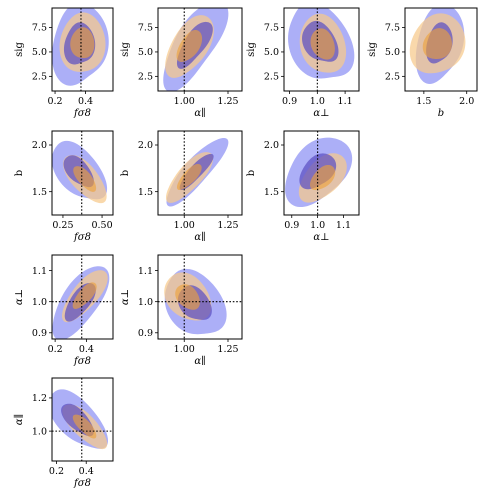 The height and width of the screenshot is (491, 491). What do you see at coordinates (19, 419) in the screenshot?
I see `y-axis-label: α∥` at bounding box center [19, 419].